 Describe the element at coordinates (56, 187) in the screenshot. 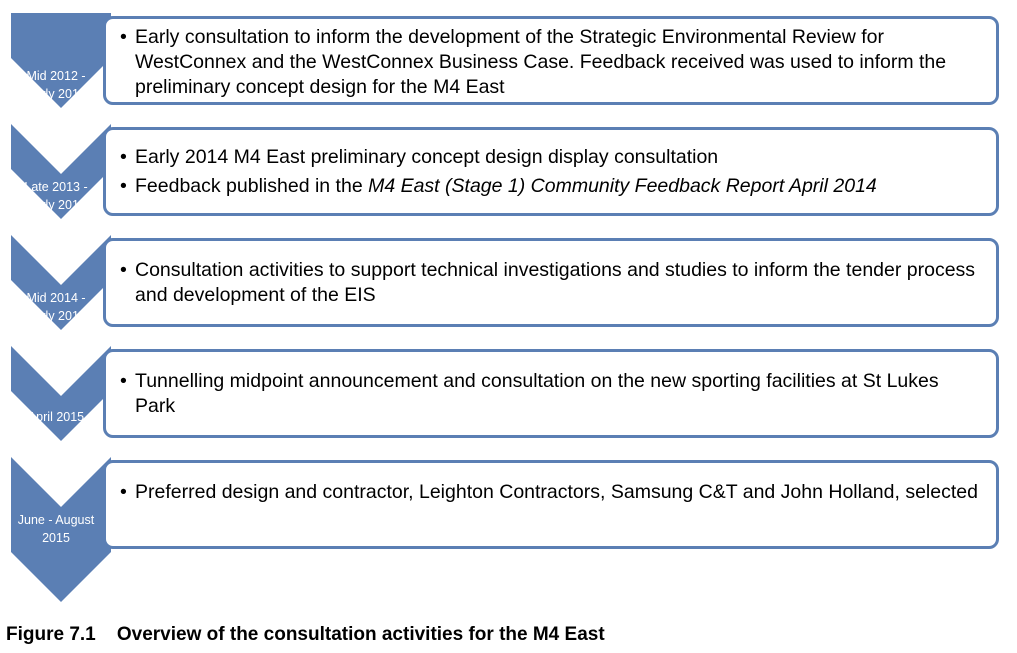

I see `stage-2-period-line1: Late 2013 -` at that location.